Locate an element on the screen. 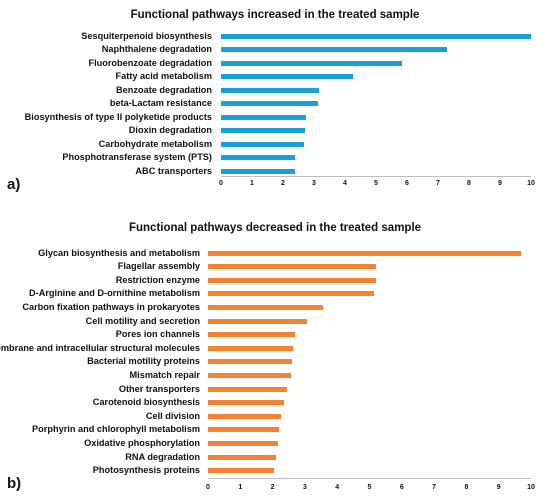 The width and height of the screenshot is (550, 500). category-label: D-Arginine and D-ornithine metabolism is located at coordinates (114, 293).